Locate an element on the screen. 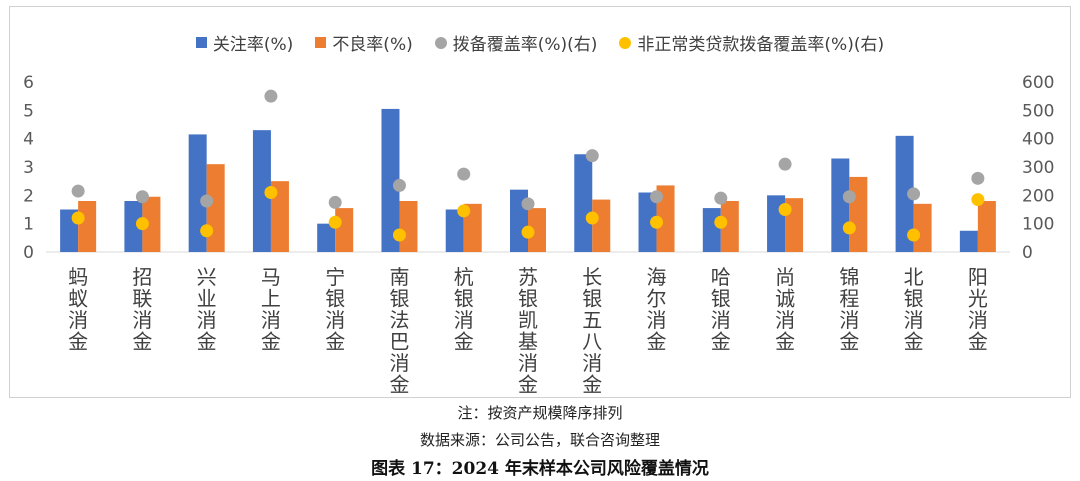  chart-legend: 关注率(%) 不良率(%) 拨备覆盖率(%)(右) 非正常类贷款拨备覆盖率(%)(右) is located at coordinates (540, 42).